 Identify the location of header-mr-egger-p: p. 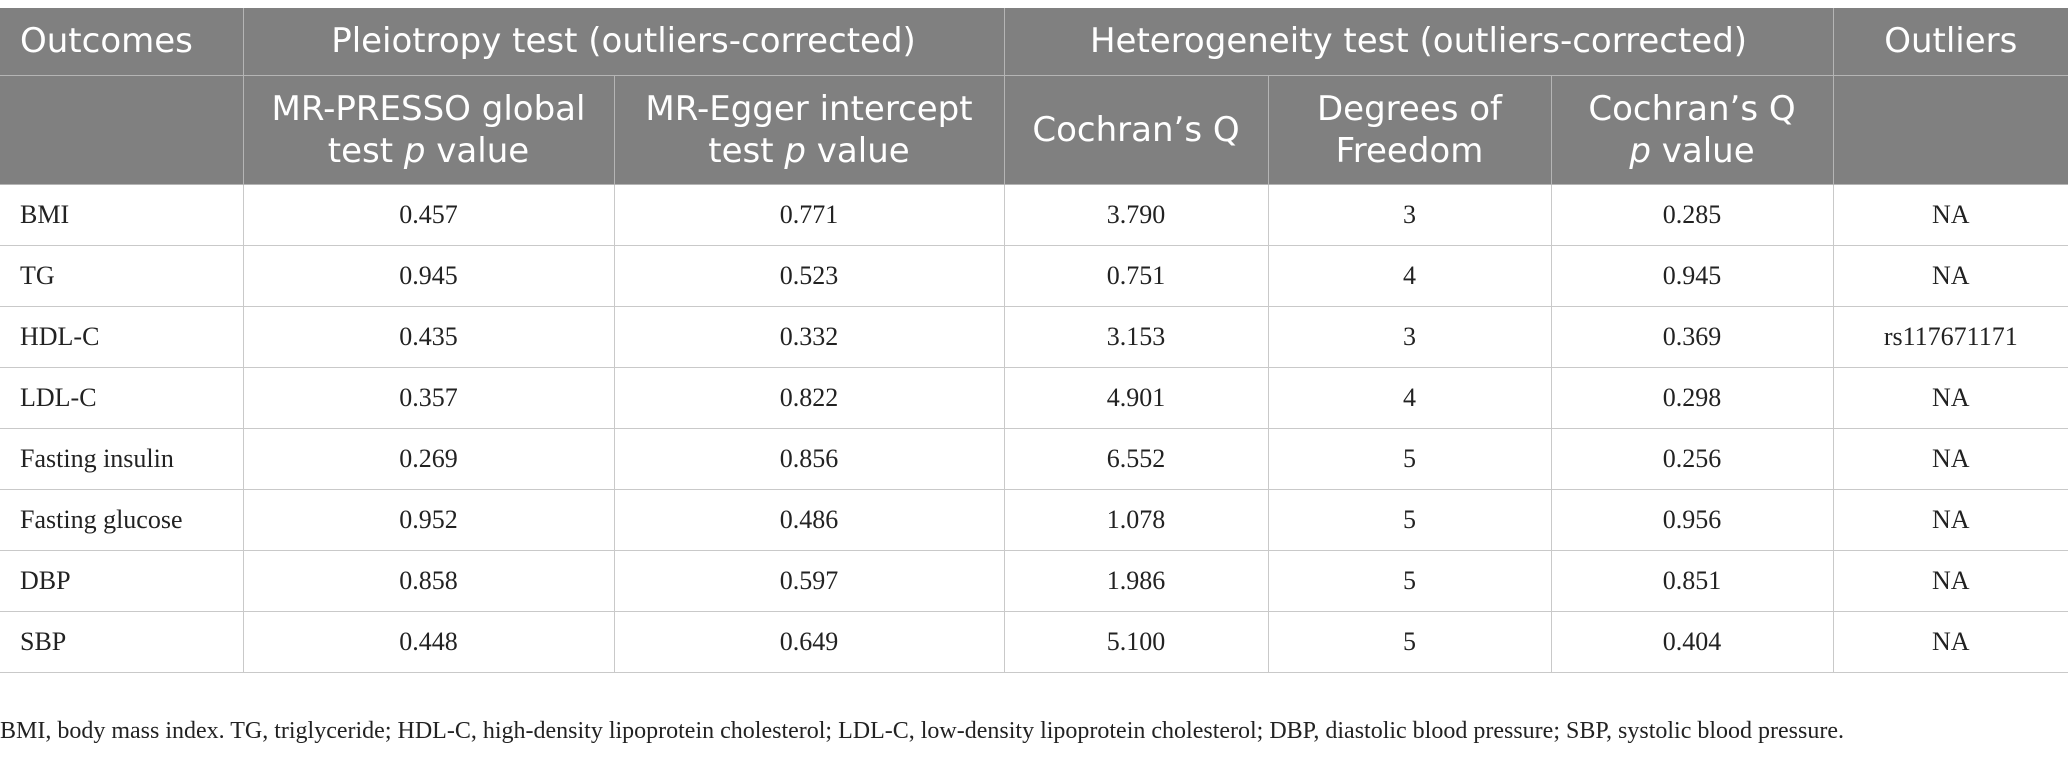
(795, 150).